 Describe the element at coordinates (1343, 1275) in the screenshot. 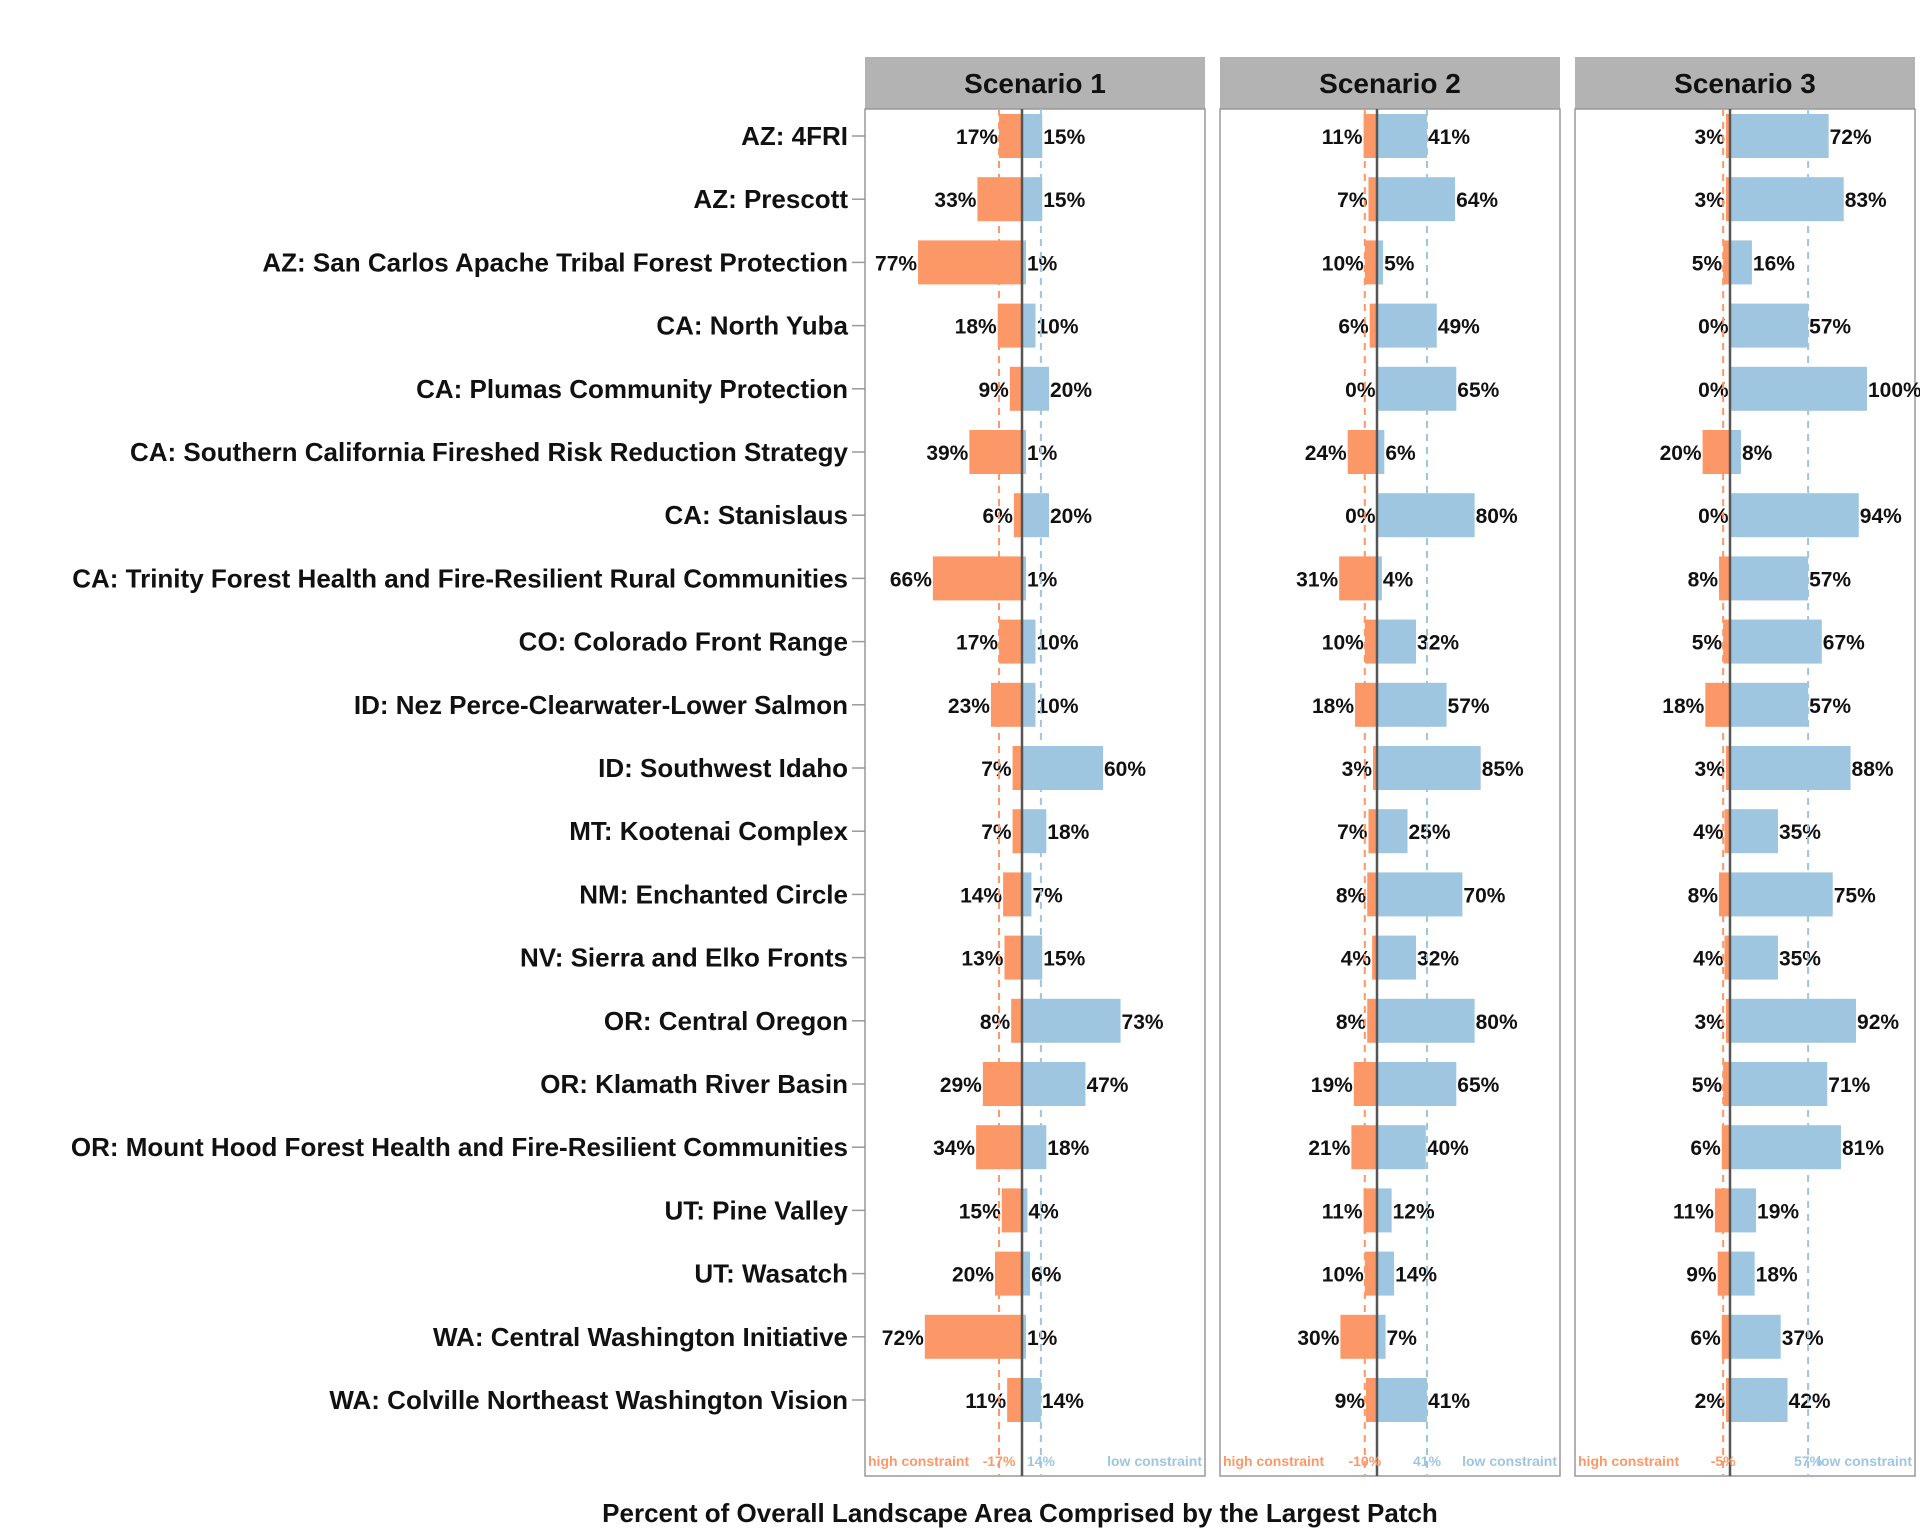

I see `scenario-2-high-label-ut-wasatch: 10%` at that location.